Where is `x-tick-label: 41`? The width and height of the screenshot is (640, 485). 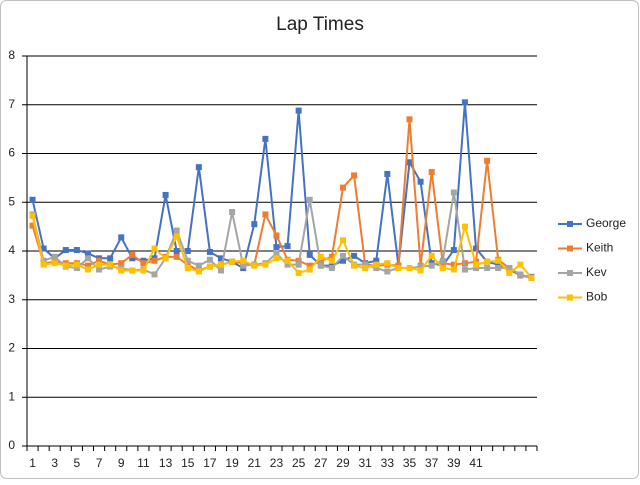 x-tick-label: 41 is located at coordinates (476, 463).